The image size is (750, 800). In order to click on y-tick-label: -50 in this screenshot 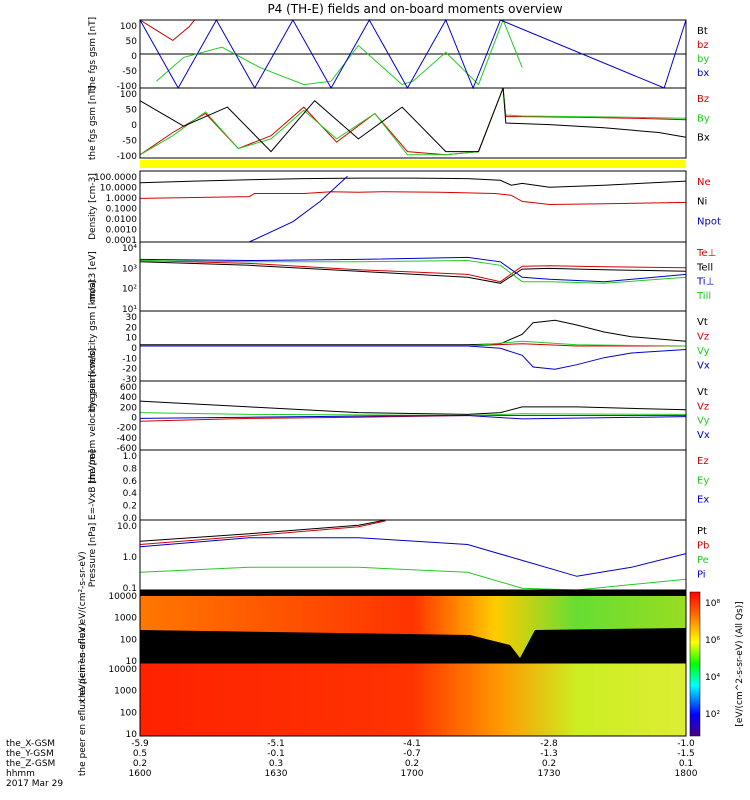, I will do `click(129, 142)`.